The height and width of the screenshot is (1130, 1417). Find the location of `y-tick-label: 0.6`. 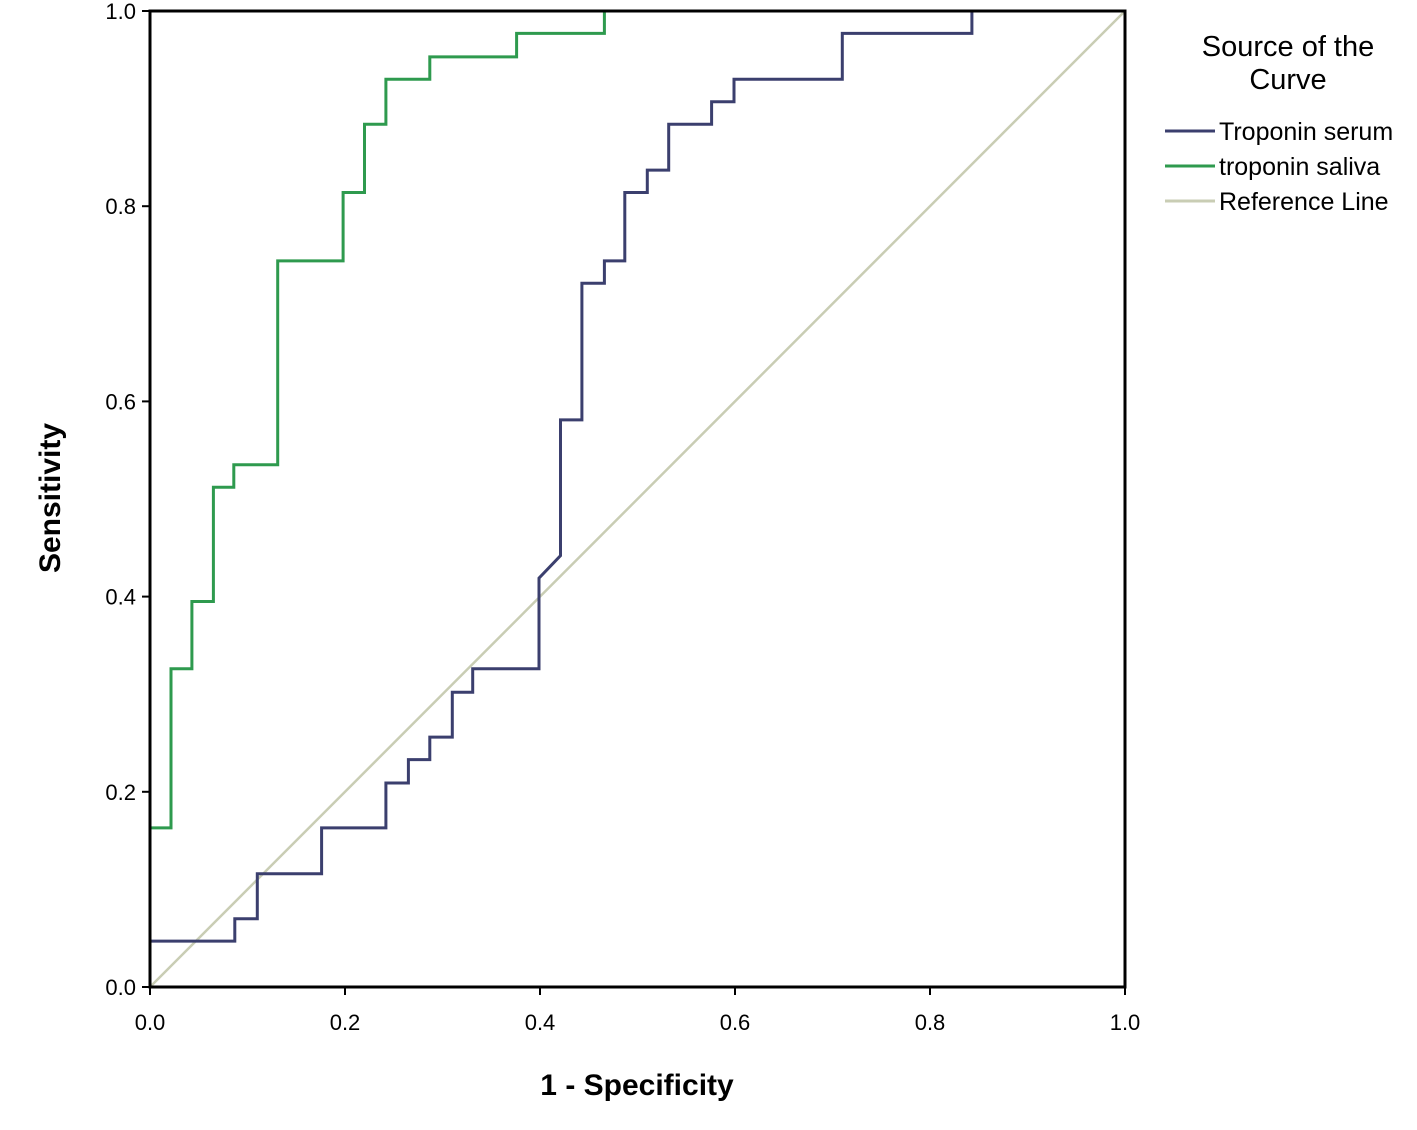

y-tick-label: 0.6 is located at coordinates (120, 401).